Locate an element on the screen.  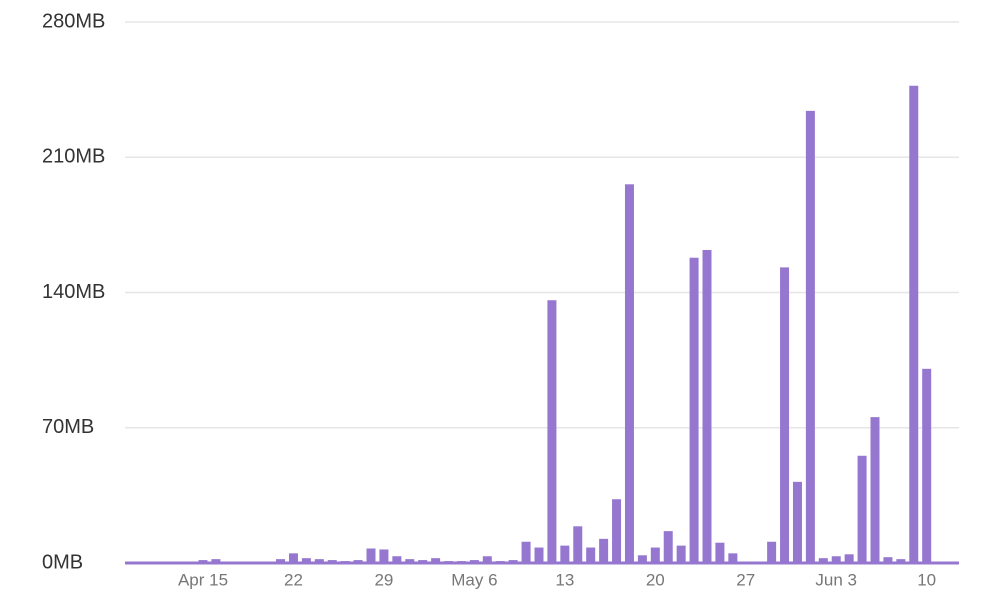
x-tick-label: 20 is located at coordinates (655, 579).